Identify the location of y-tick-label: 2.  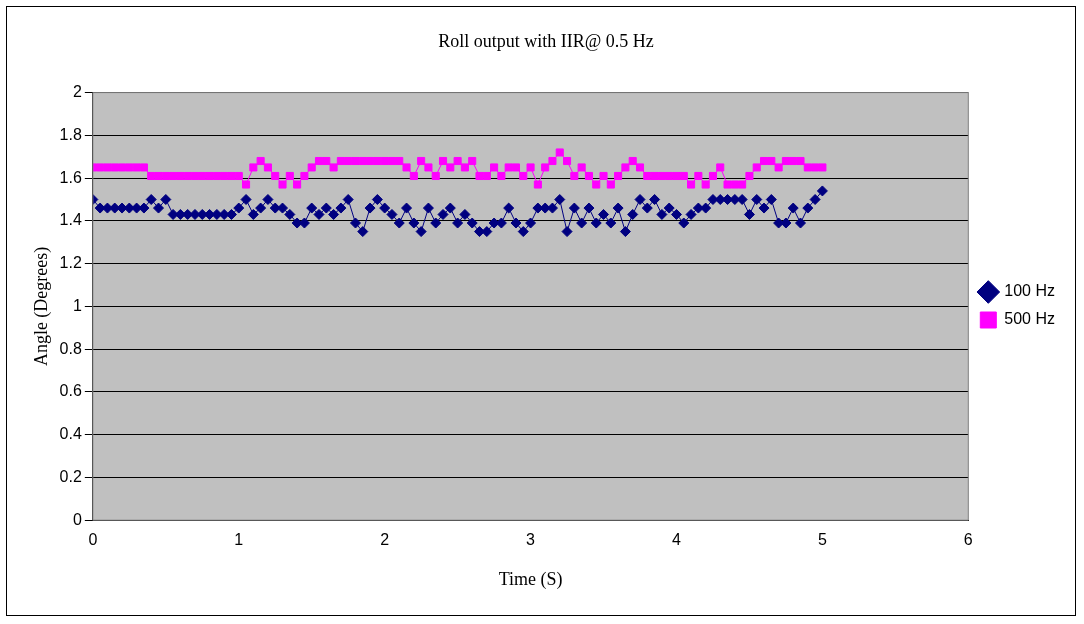
(77, 92).